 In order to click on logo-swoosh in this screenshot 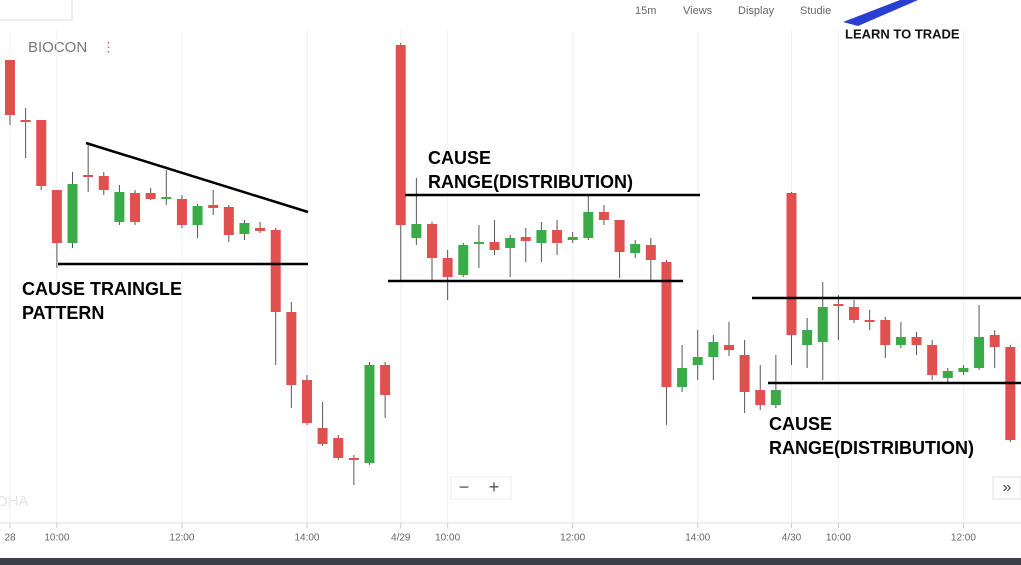, I will do `click(880, 13)`.